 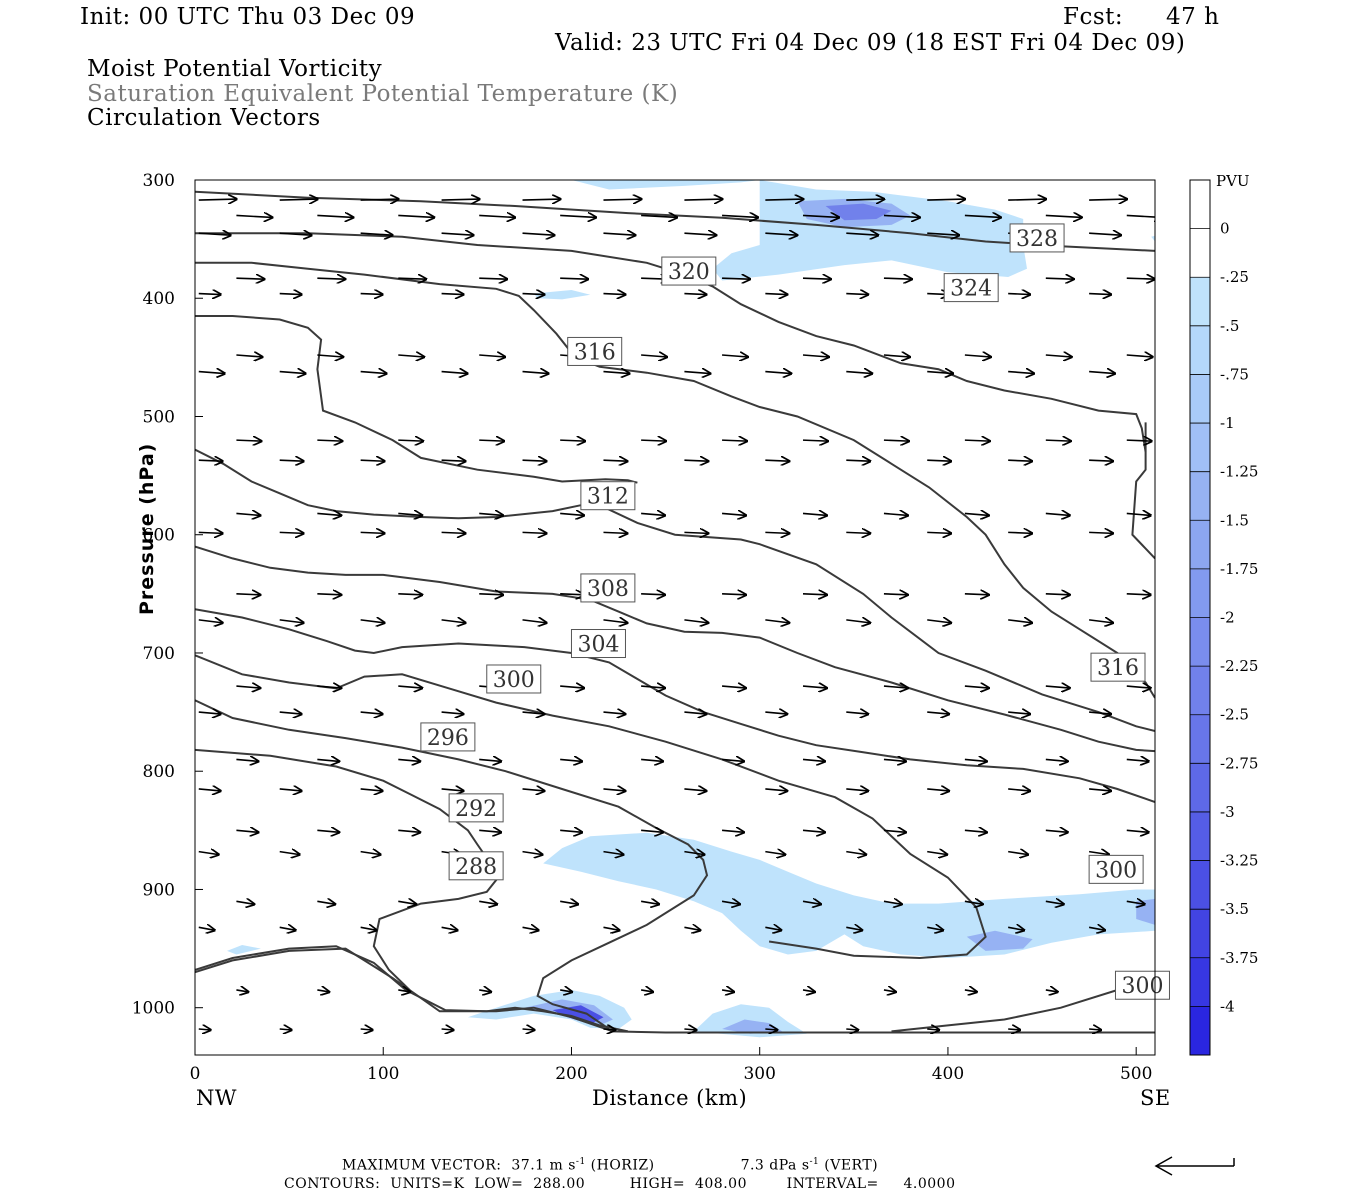 What do you see at coordinates (1239, 861) in the screenshot?
I see `colorbar-label: -3.25` at bounding box center [1239, 861].